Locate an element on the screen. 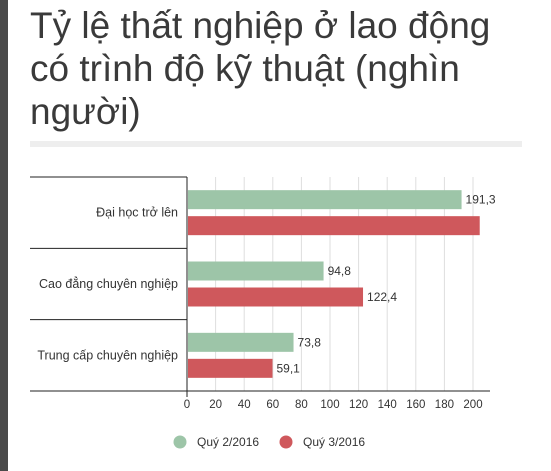 This screenshot has height=471, width=551. x-tick-label: 160 is located at coordinates (415, 405).